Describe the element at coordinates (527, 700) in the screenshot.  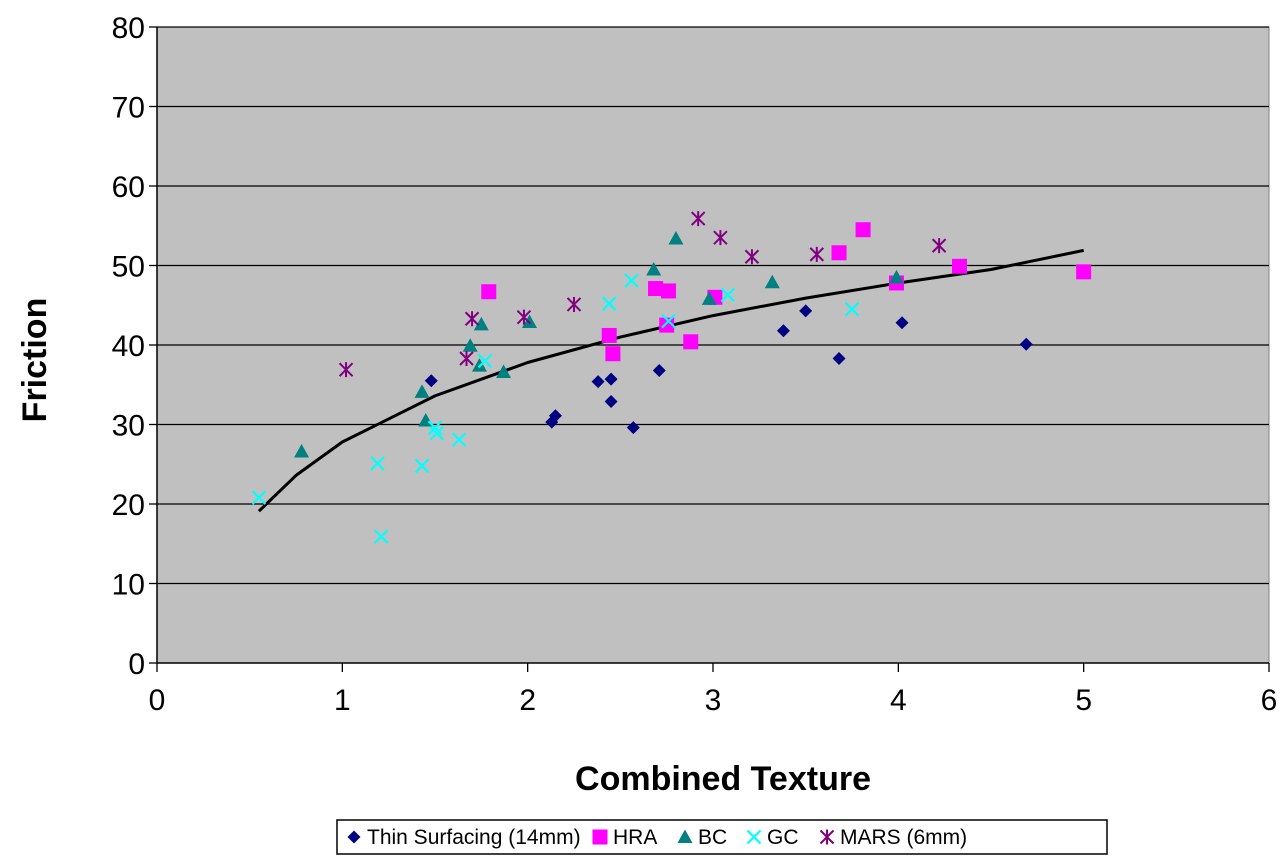
I see `x-tick-label: 2` at that location.